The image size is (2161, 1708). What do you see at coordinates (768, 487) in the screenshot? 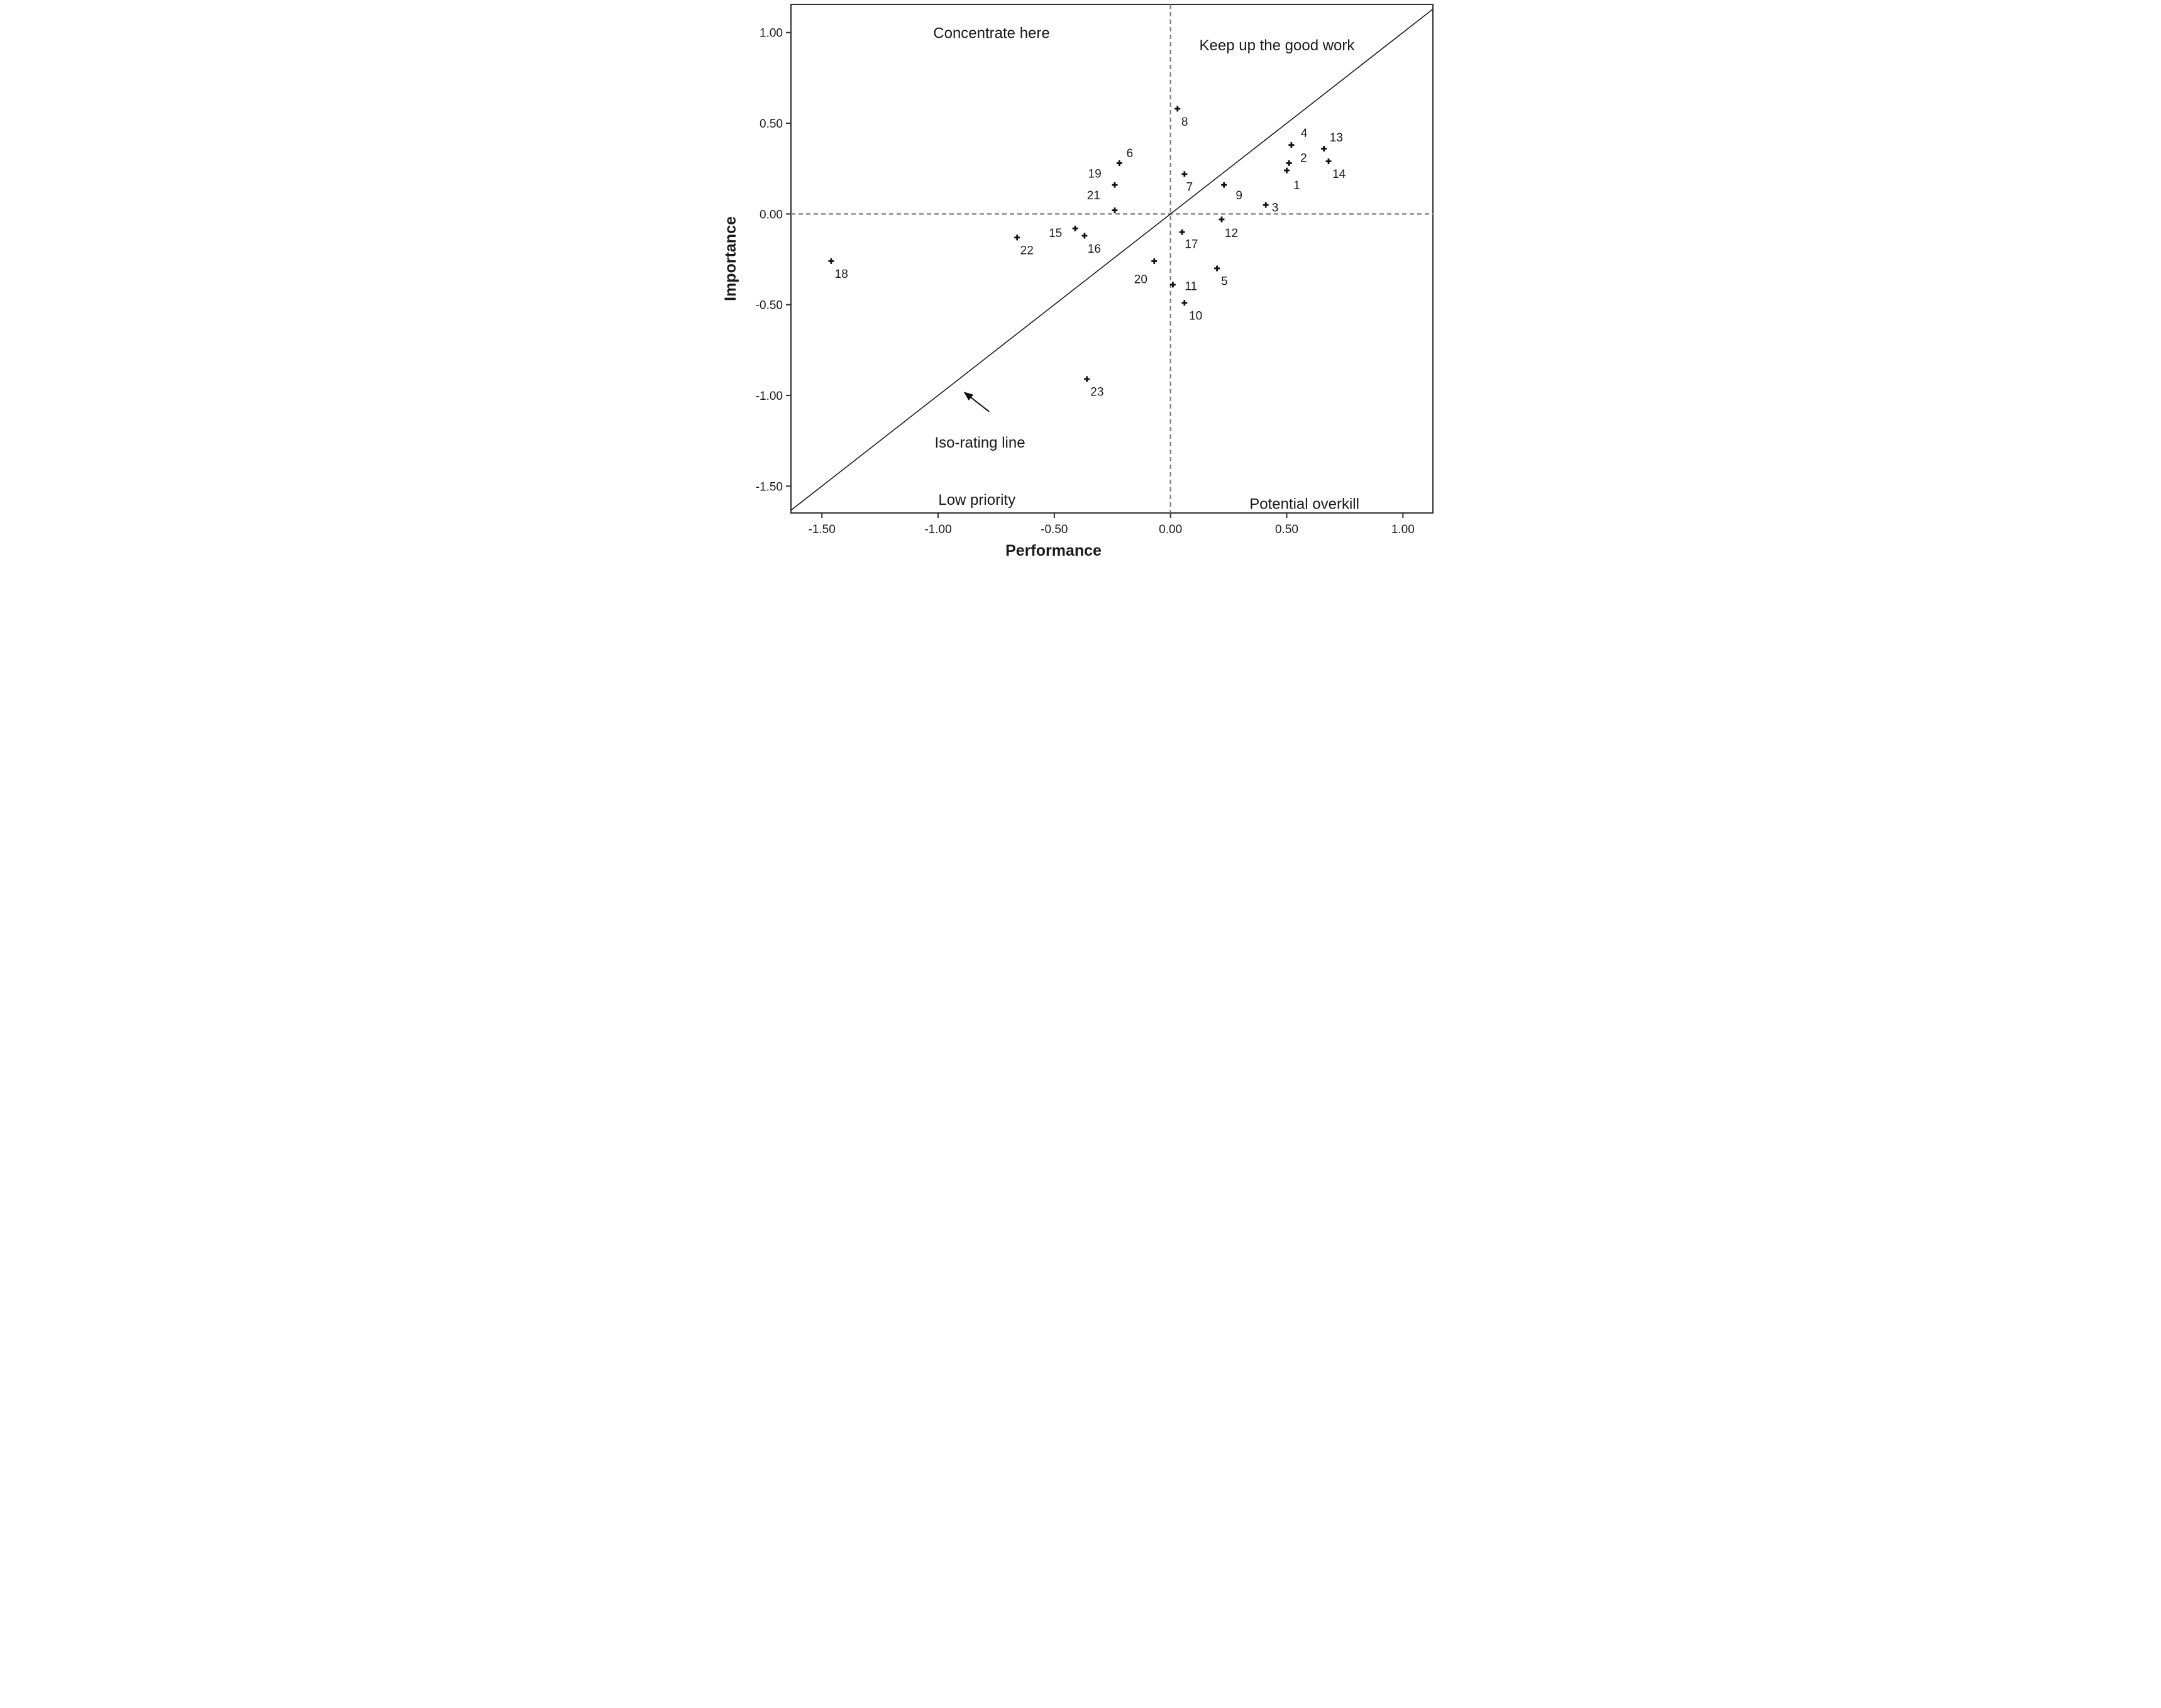
I see `y-axis-tick-label: -1.50` at bounding box center [768, 487].